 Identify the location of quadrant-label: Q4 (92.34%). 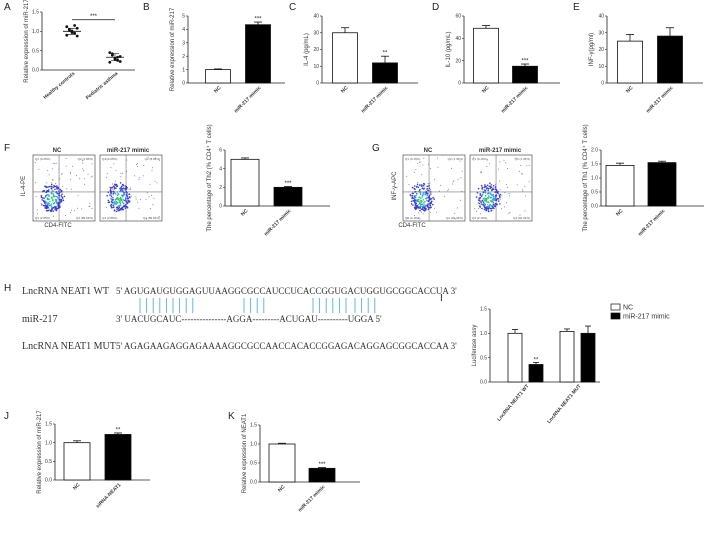
(521, 218).